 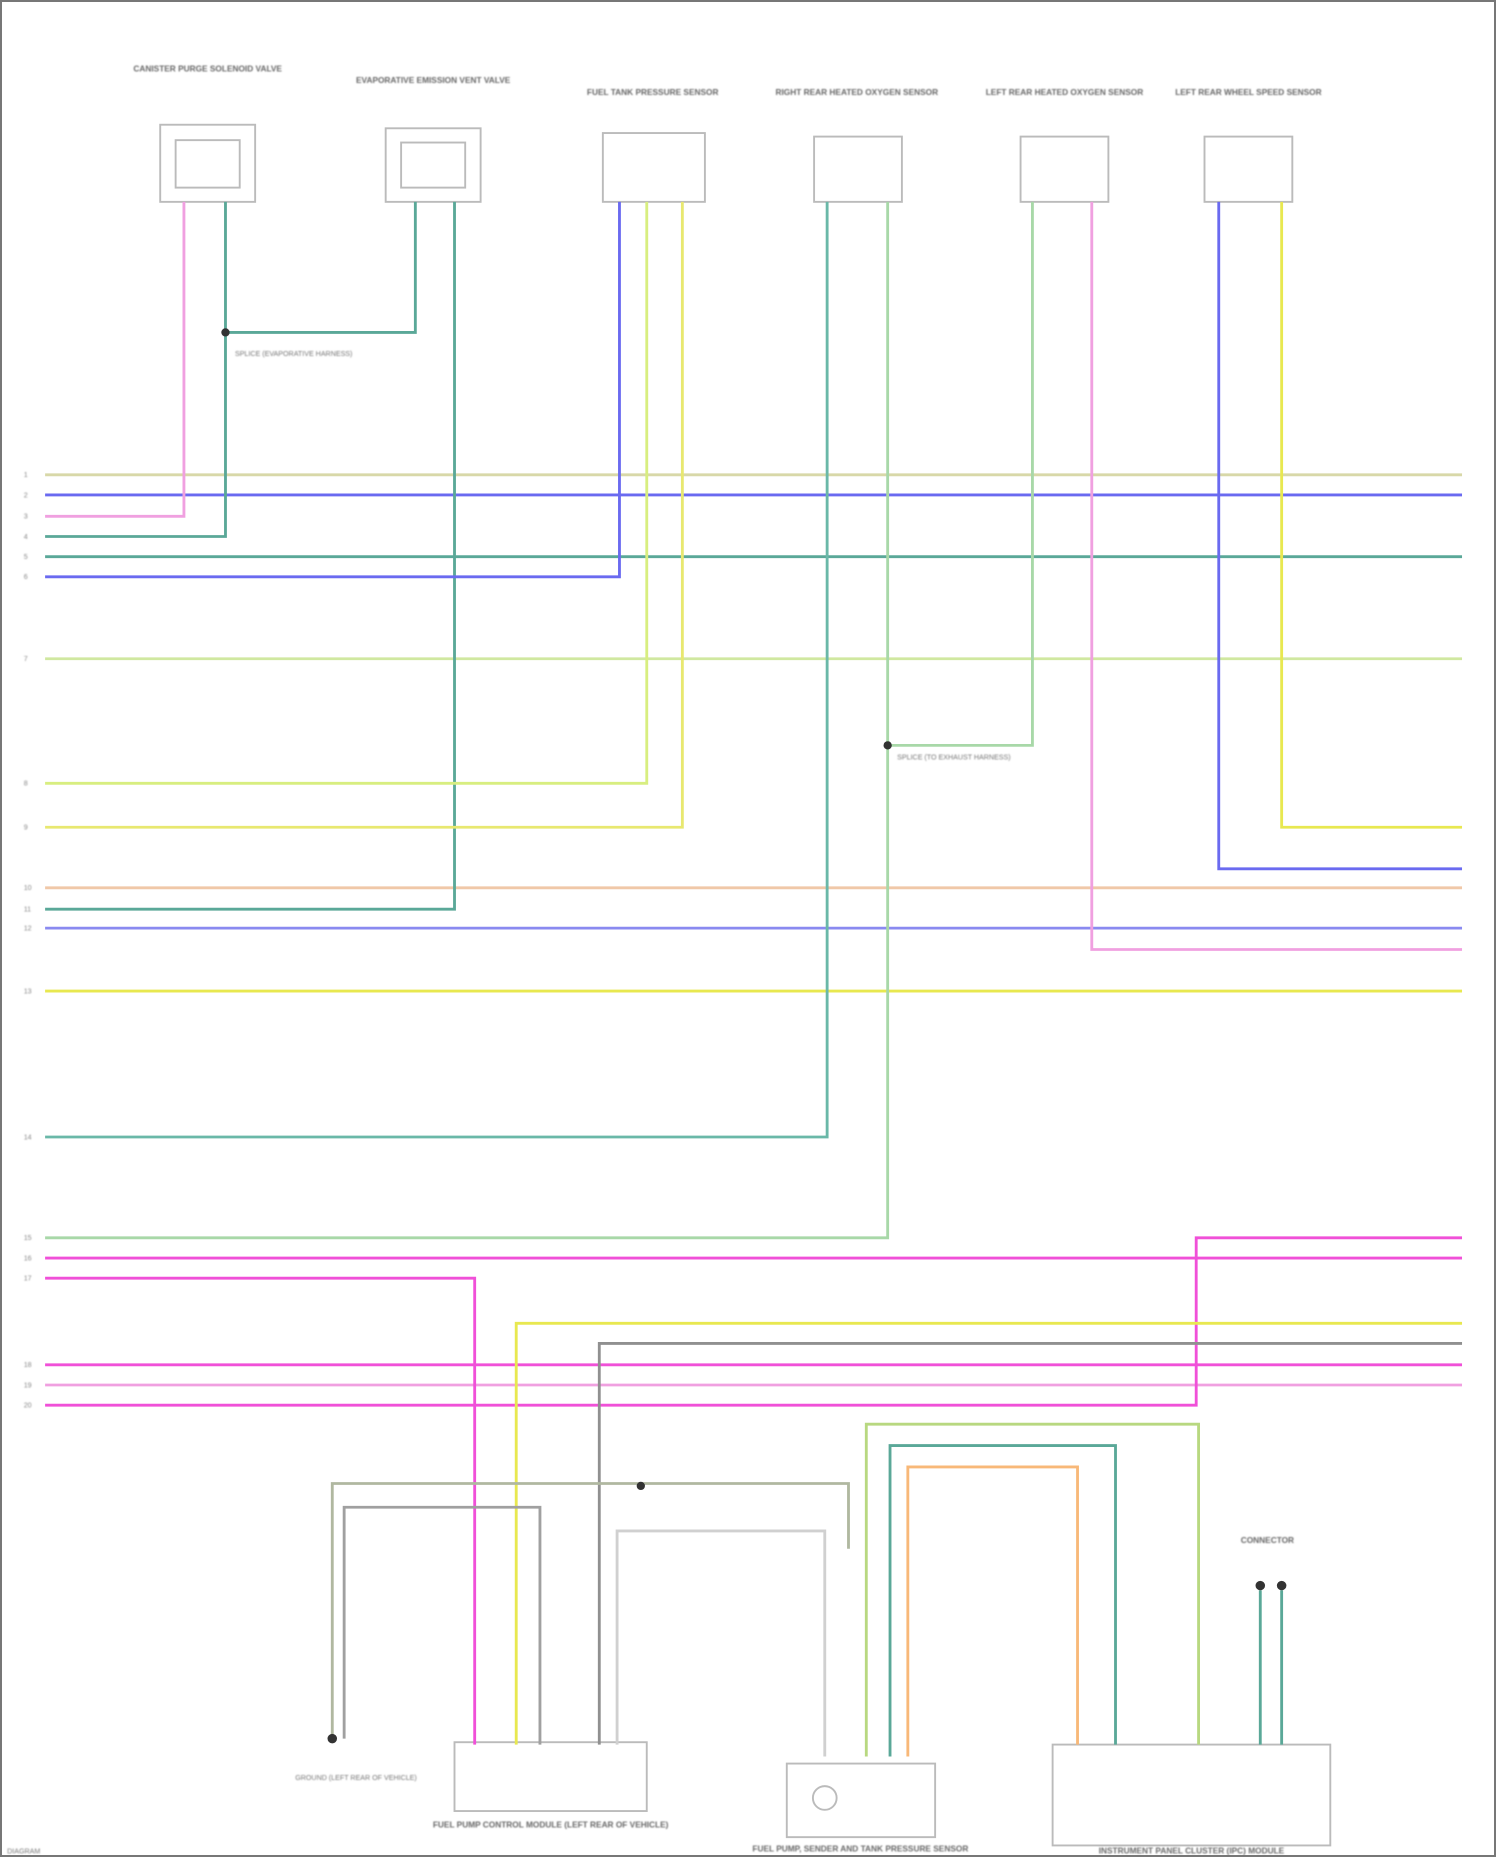 What do you see at coordinates (26, 784) in the screenshot?
I see `pin-number: 8` at bounding box center [26, 784].